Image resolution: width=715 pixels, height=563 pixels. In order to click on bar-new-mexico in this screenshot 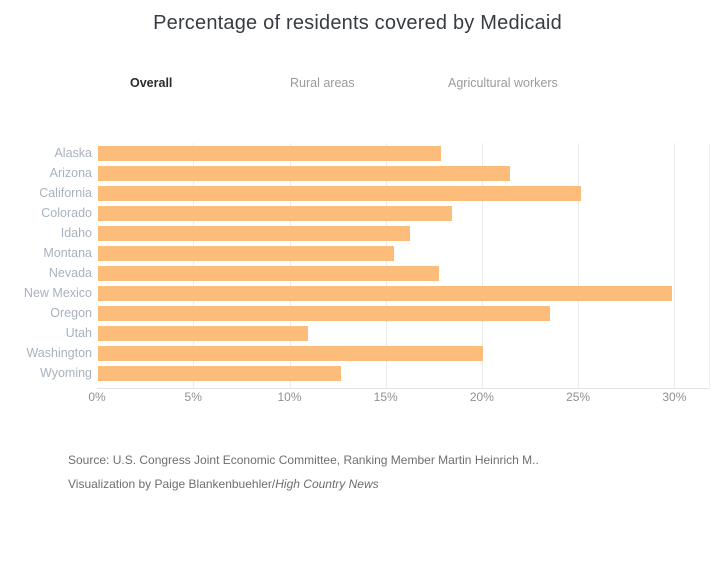, I will do `click(385, 293)`.